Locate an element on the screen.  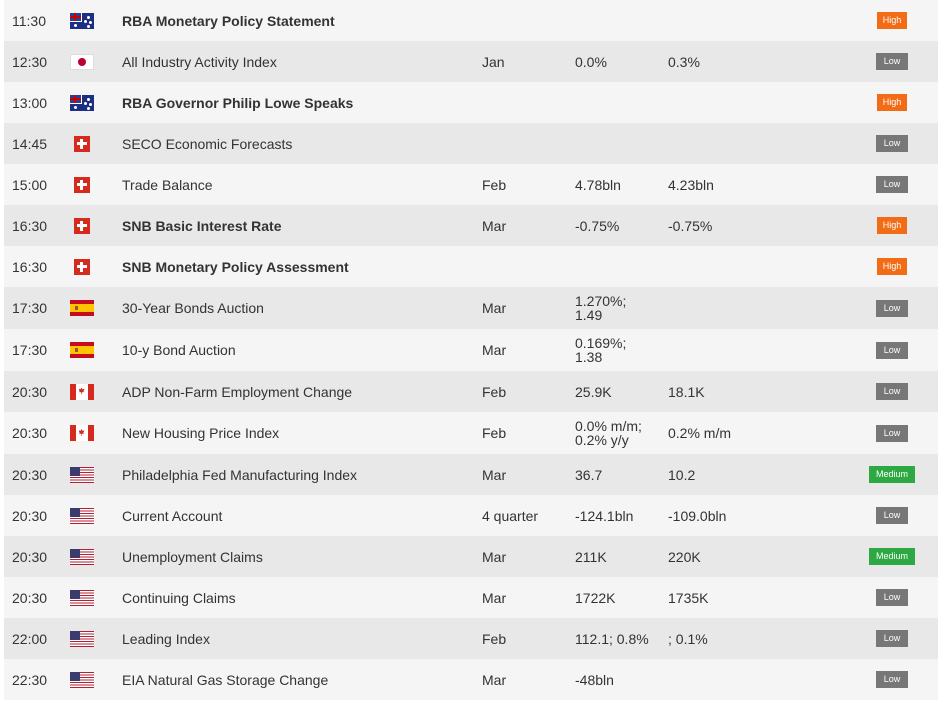
event-name: RBA Governor Philip Lowe Speaks is located at coordinates (238, 102).